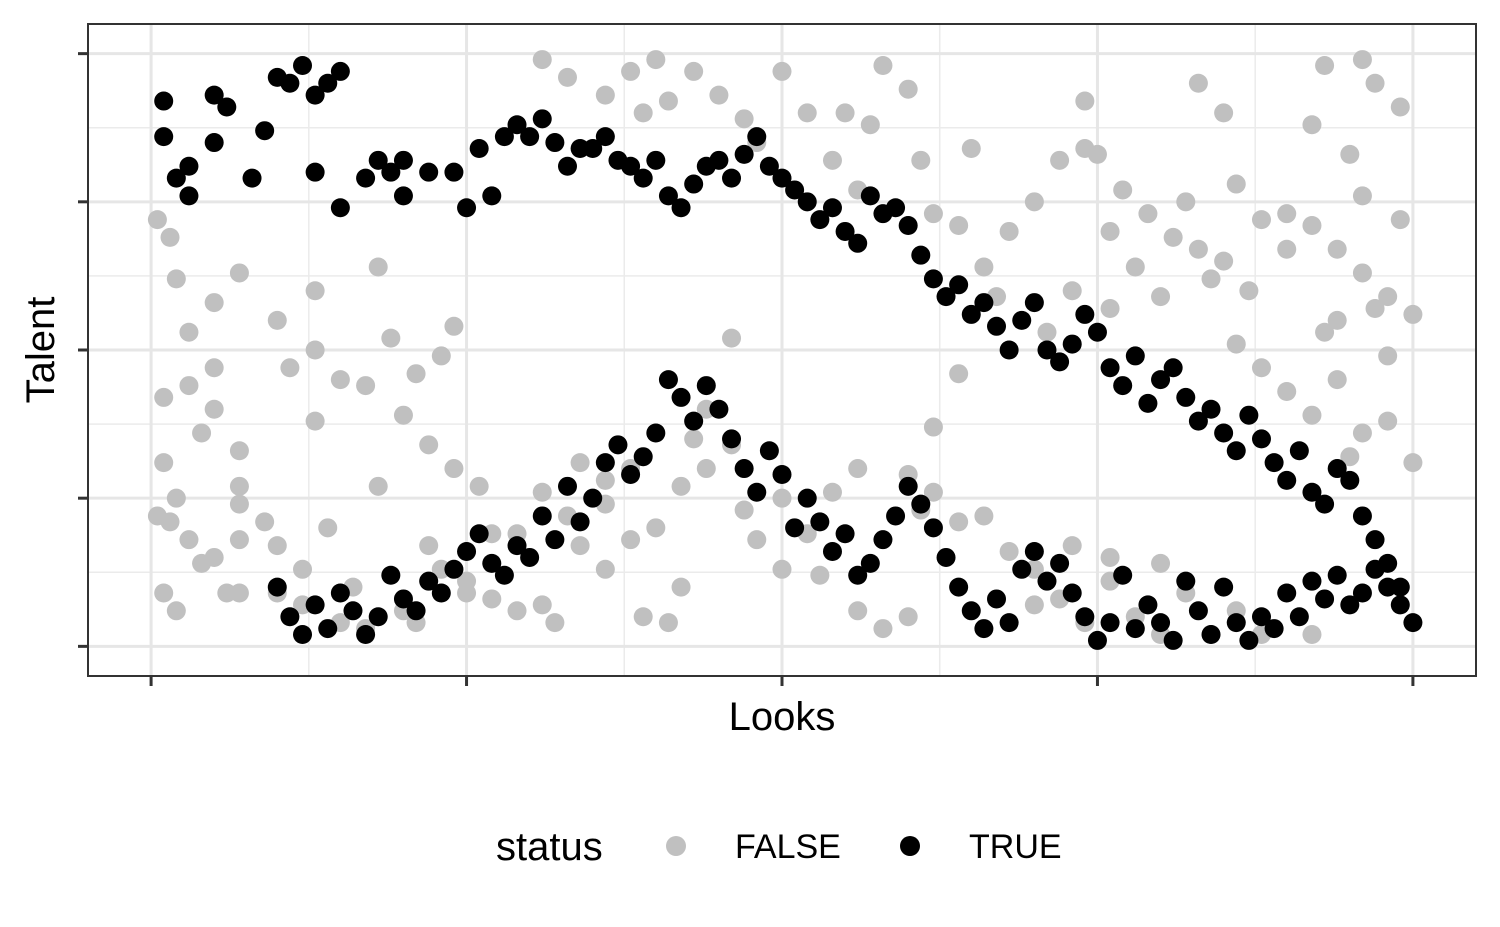 The height and width of the screenshot is (927, 1500). I want to click on y-axis-title: Talent, so click(41, 350).